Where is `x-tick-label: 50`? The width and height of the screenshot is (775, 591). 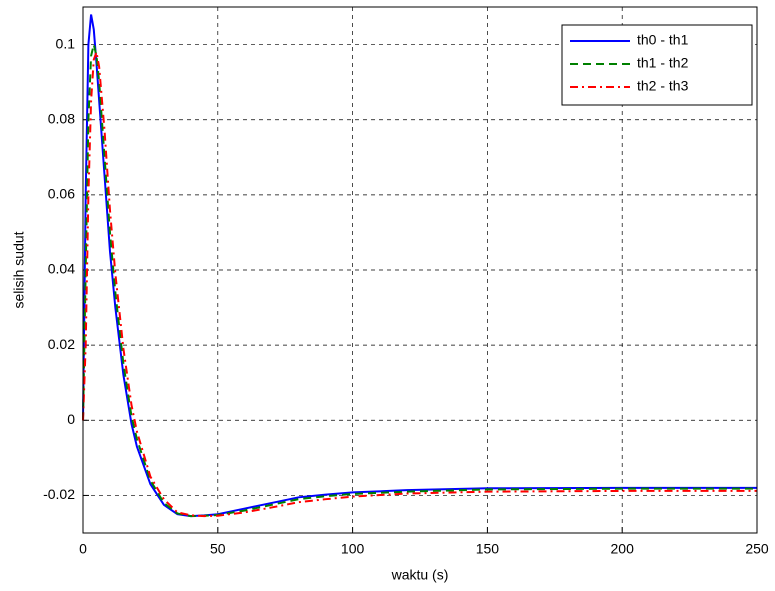
x-tick-label: 50 is located at coordinates (218, 549).